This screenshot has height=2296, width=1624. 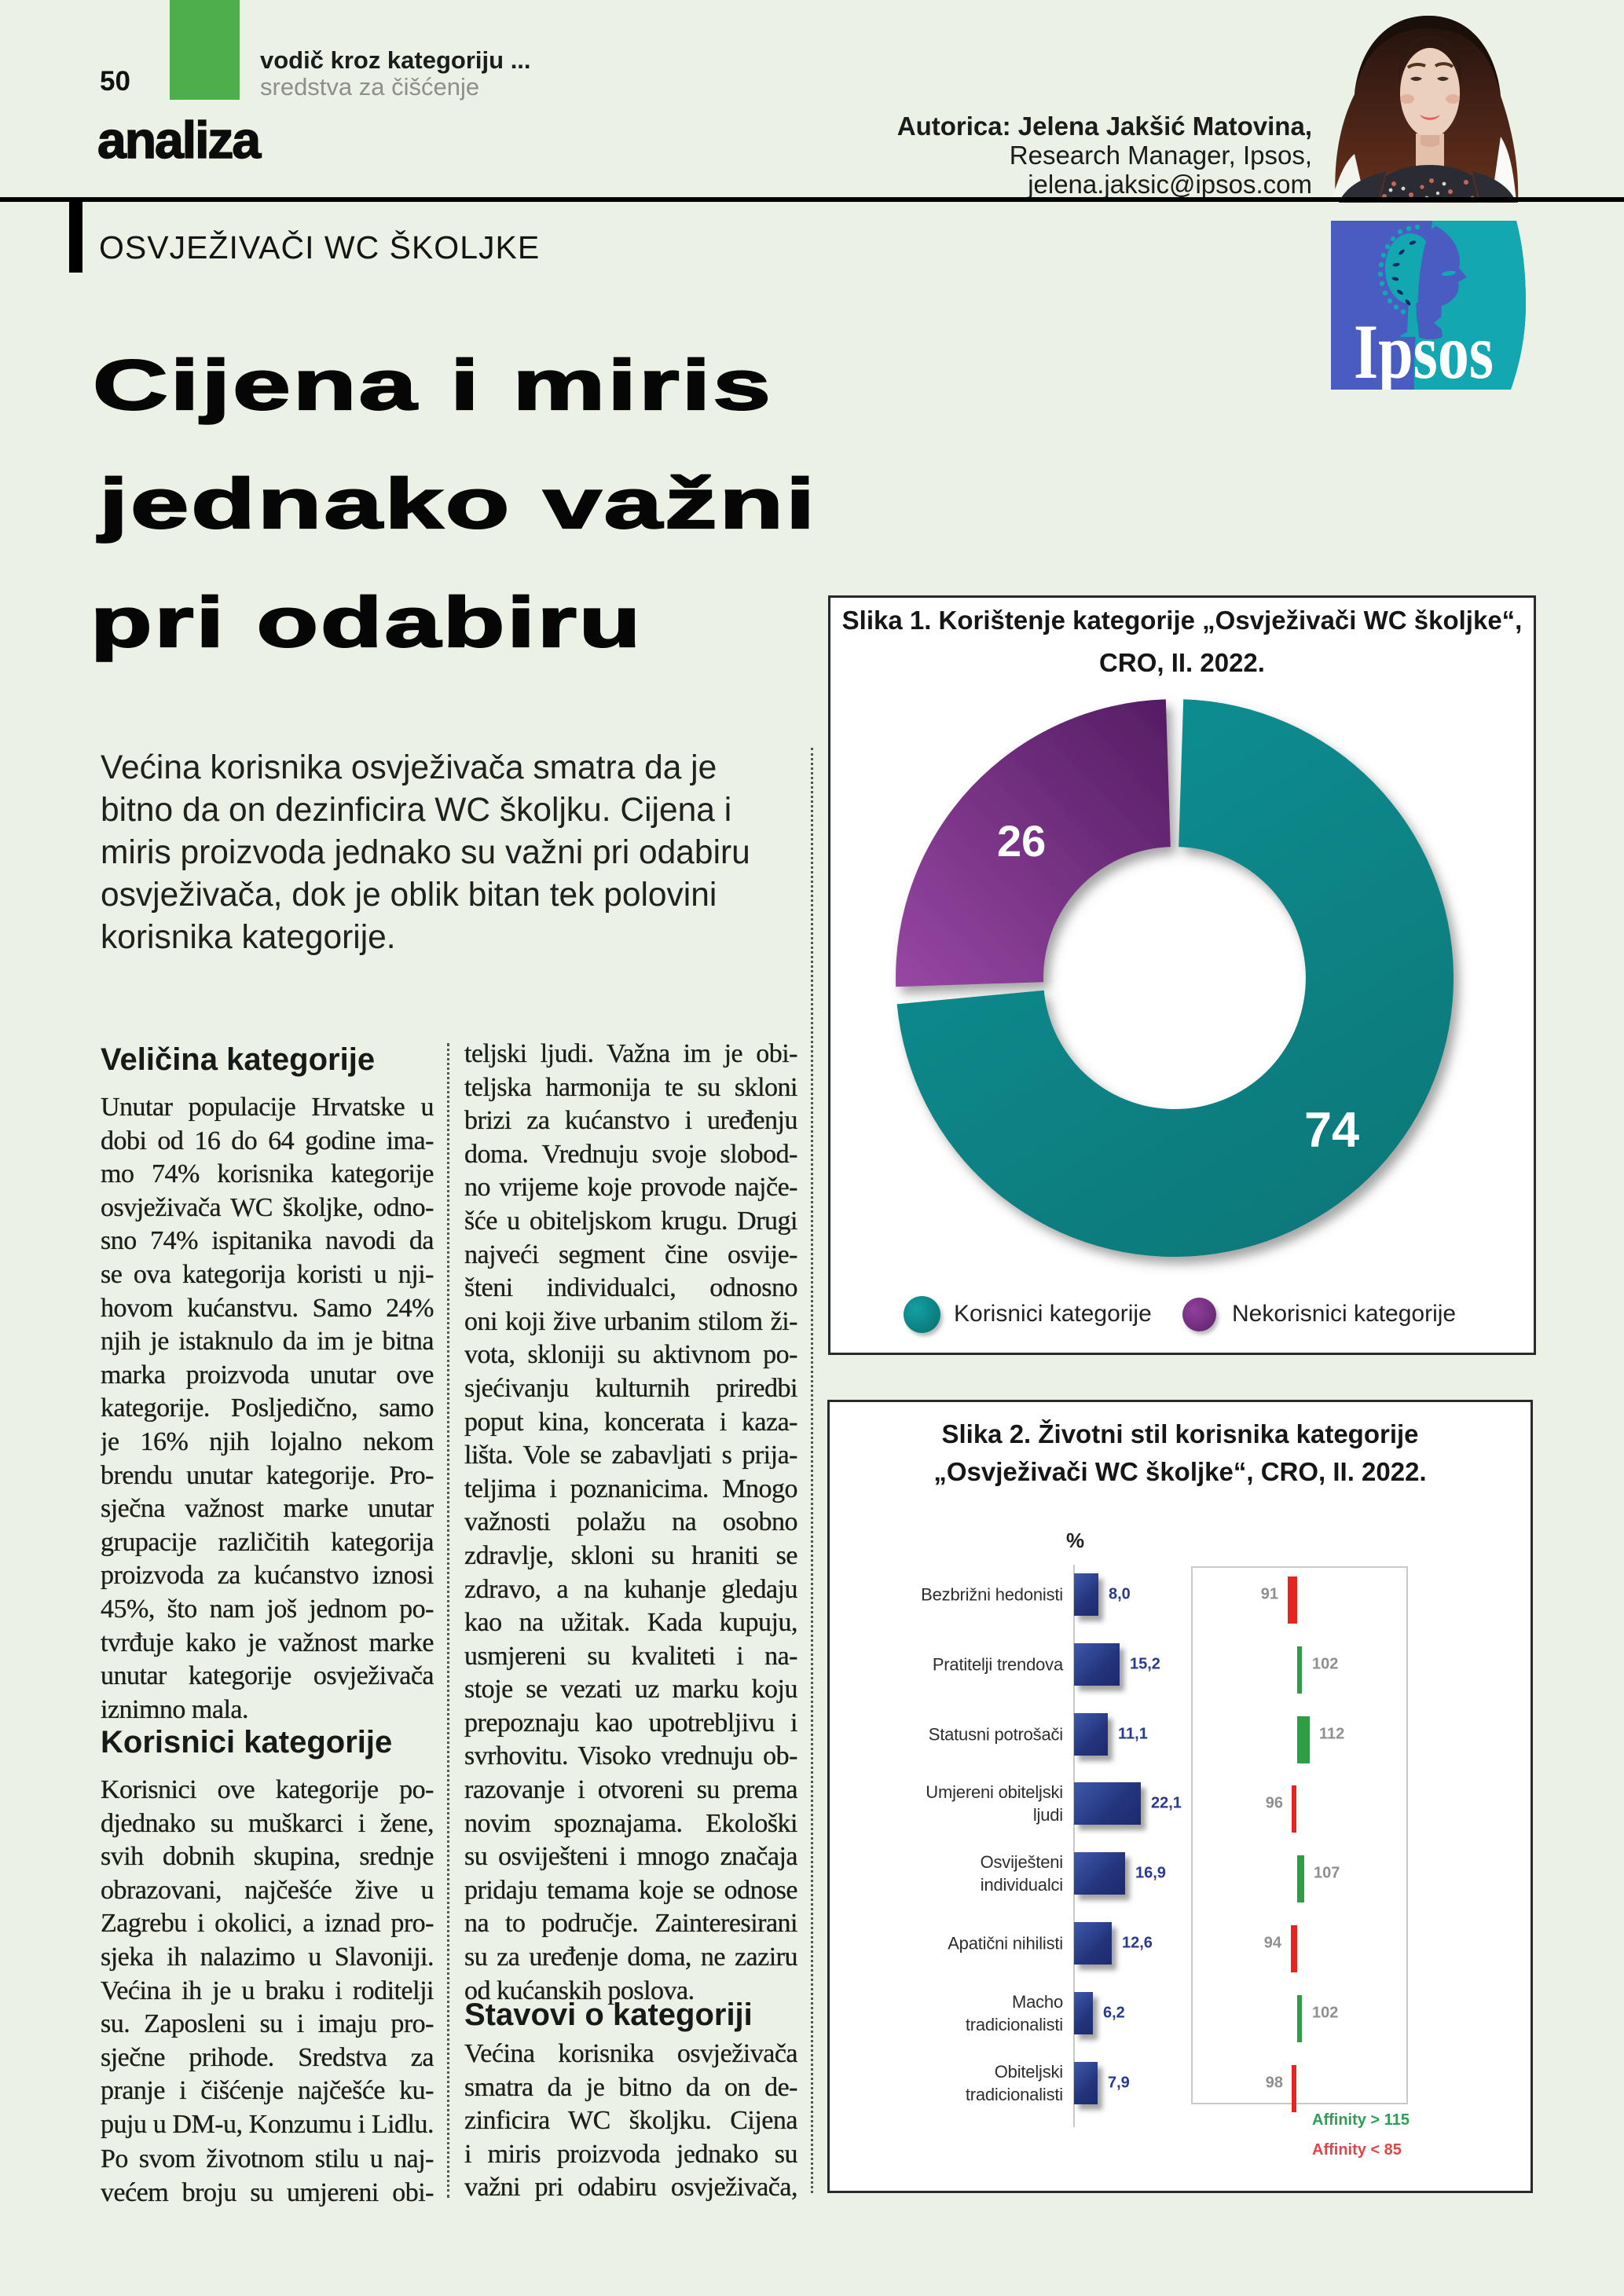 What do you see at coordinates (1331, 1130) in the screenshot?
I see `svg-text: 74` at bounding box center [1331, 1130].